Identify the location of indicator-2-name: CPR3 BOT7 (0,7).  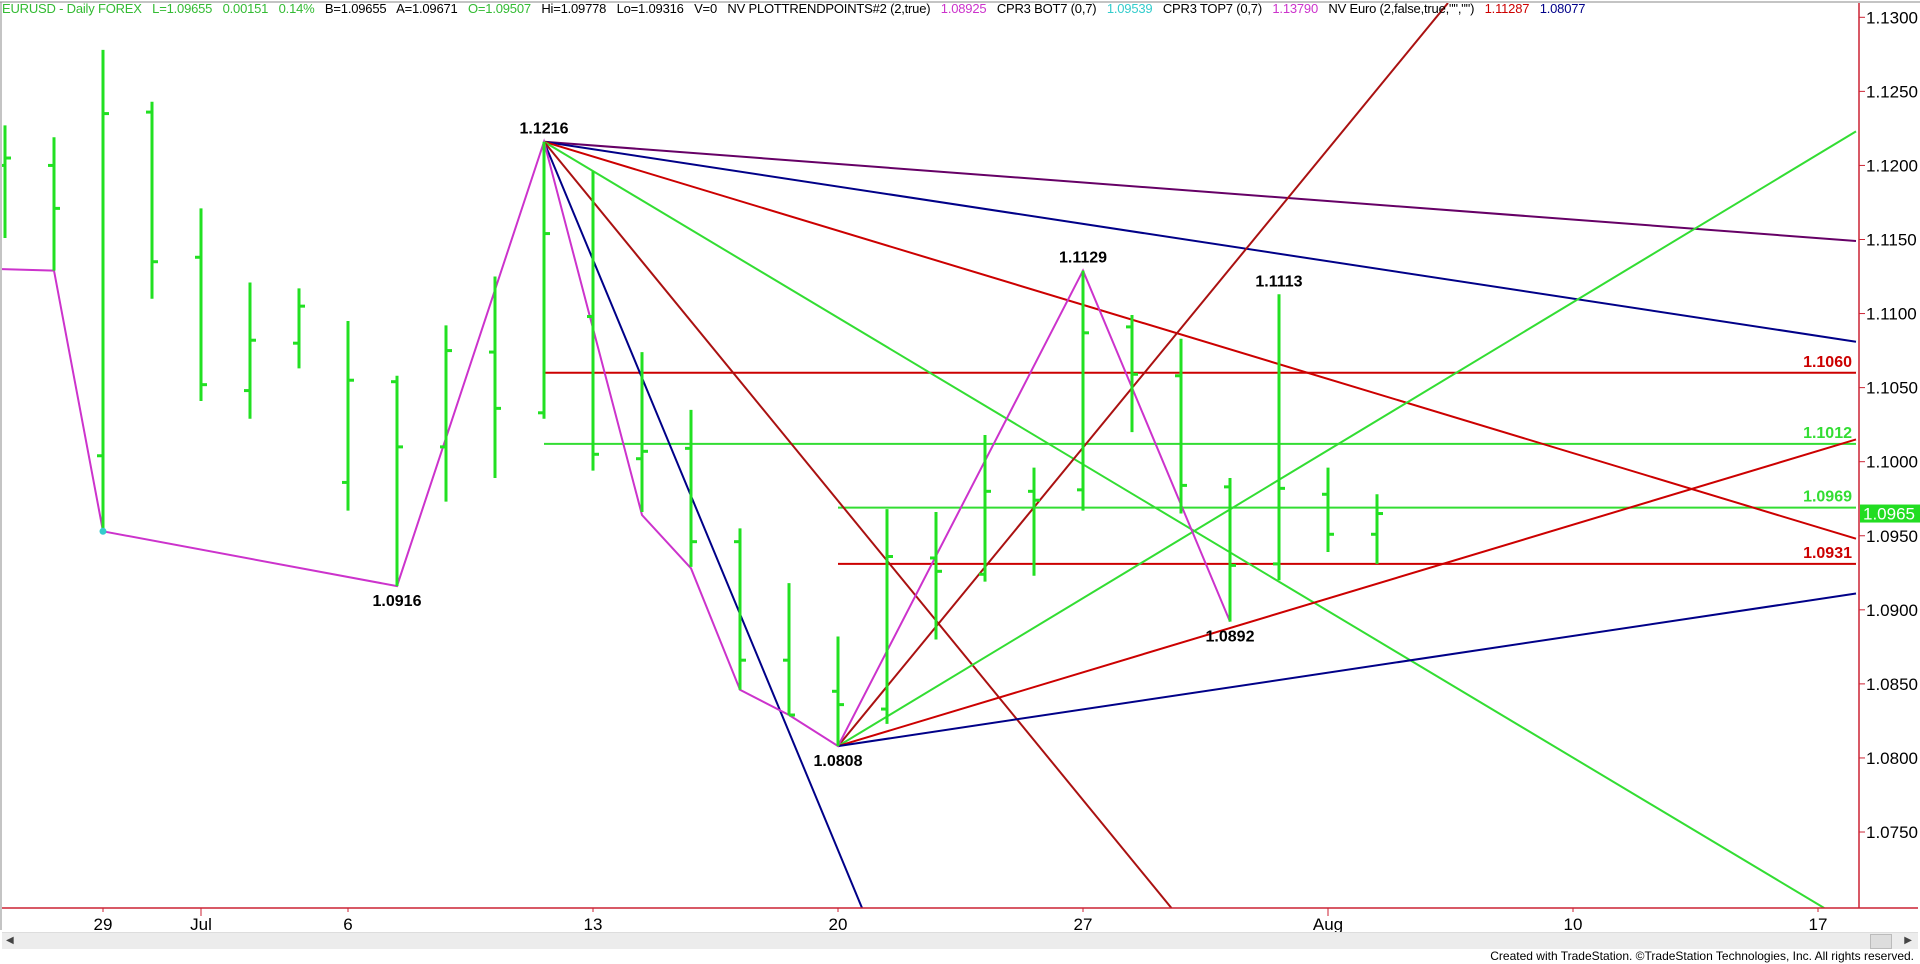
(1046, 8).